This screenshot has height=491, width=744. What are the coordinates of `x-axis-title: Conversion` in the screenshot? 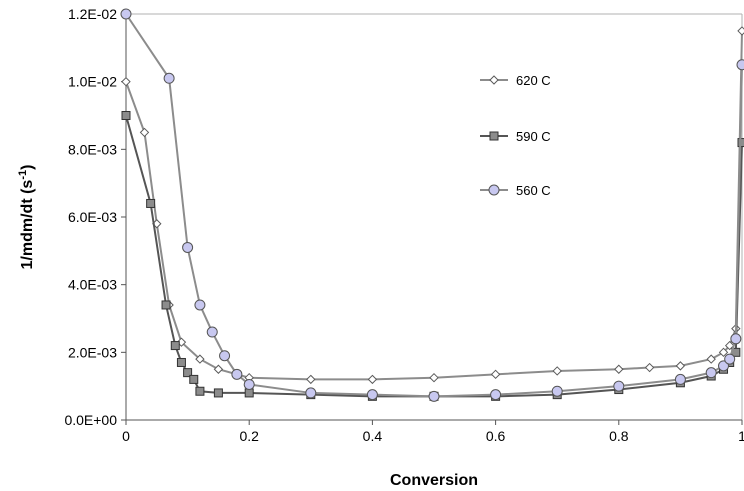 It's located at (434, 480).